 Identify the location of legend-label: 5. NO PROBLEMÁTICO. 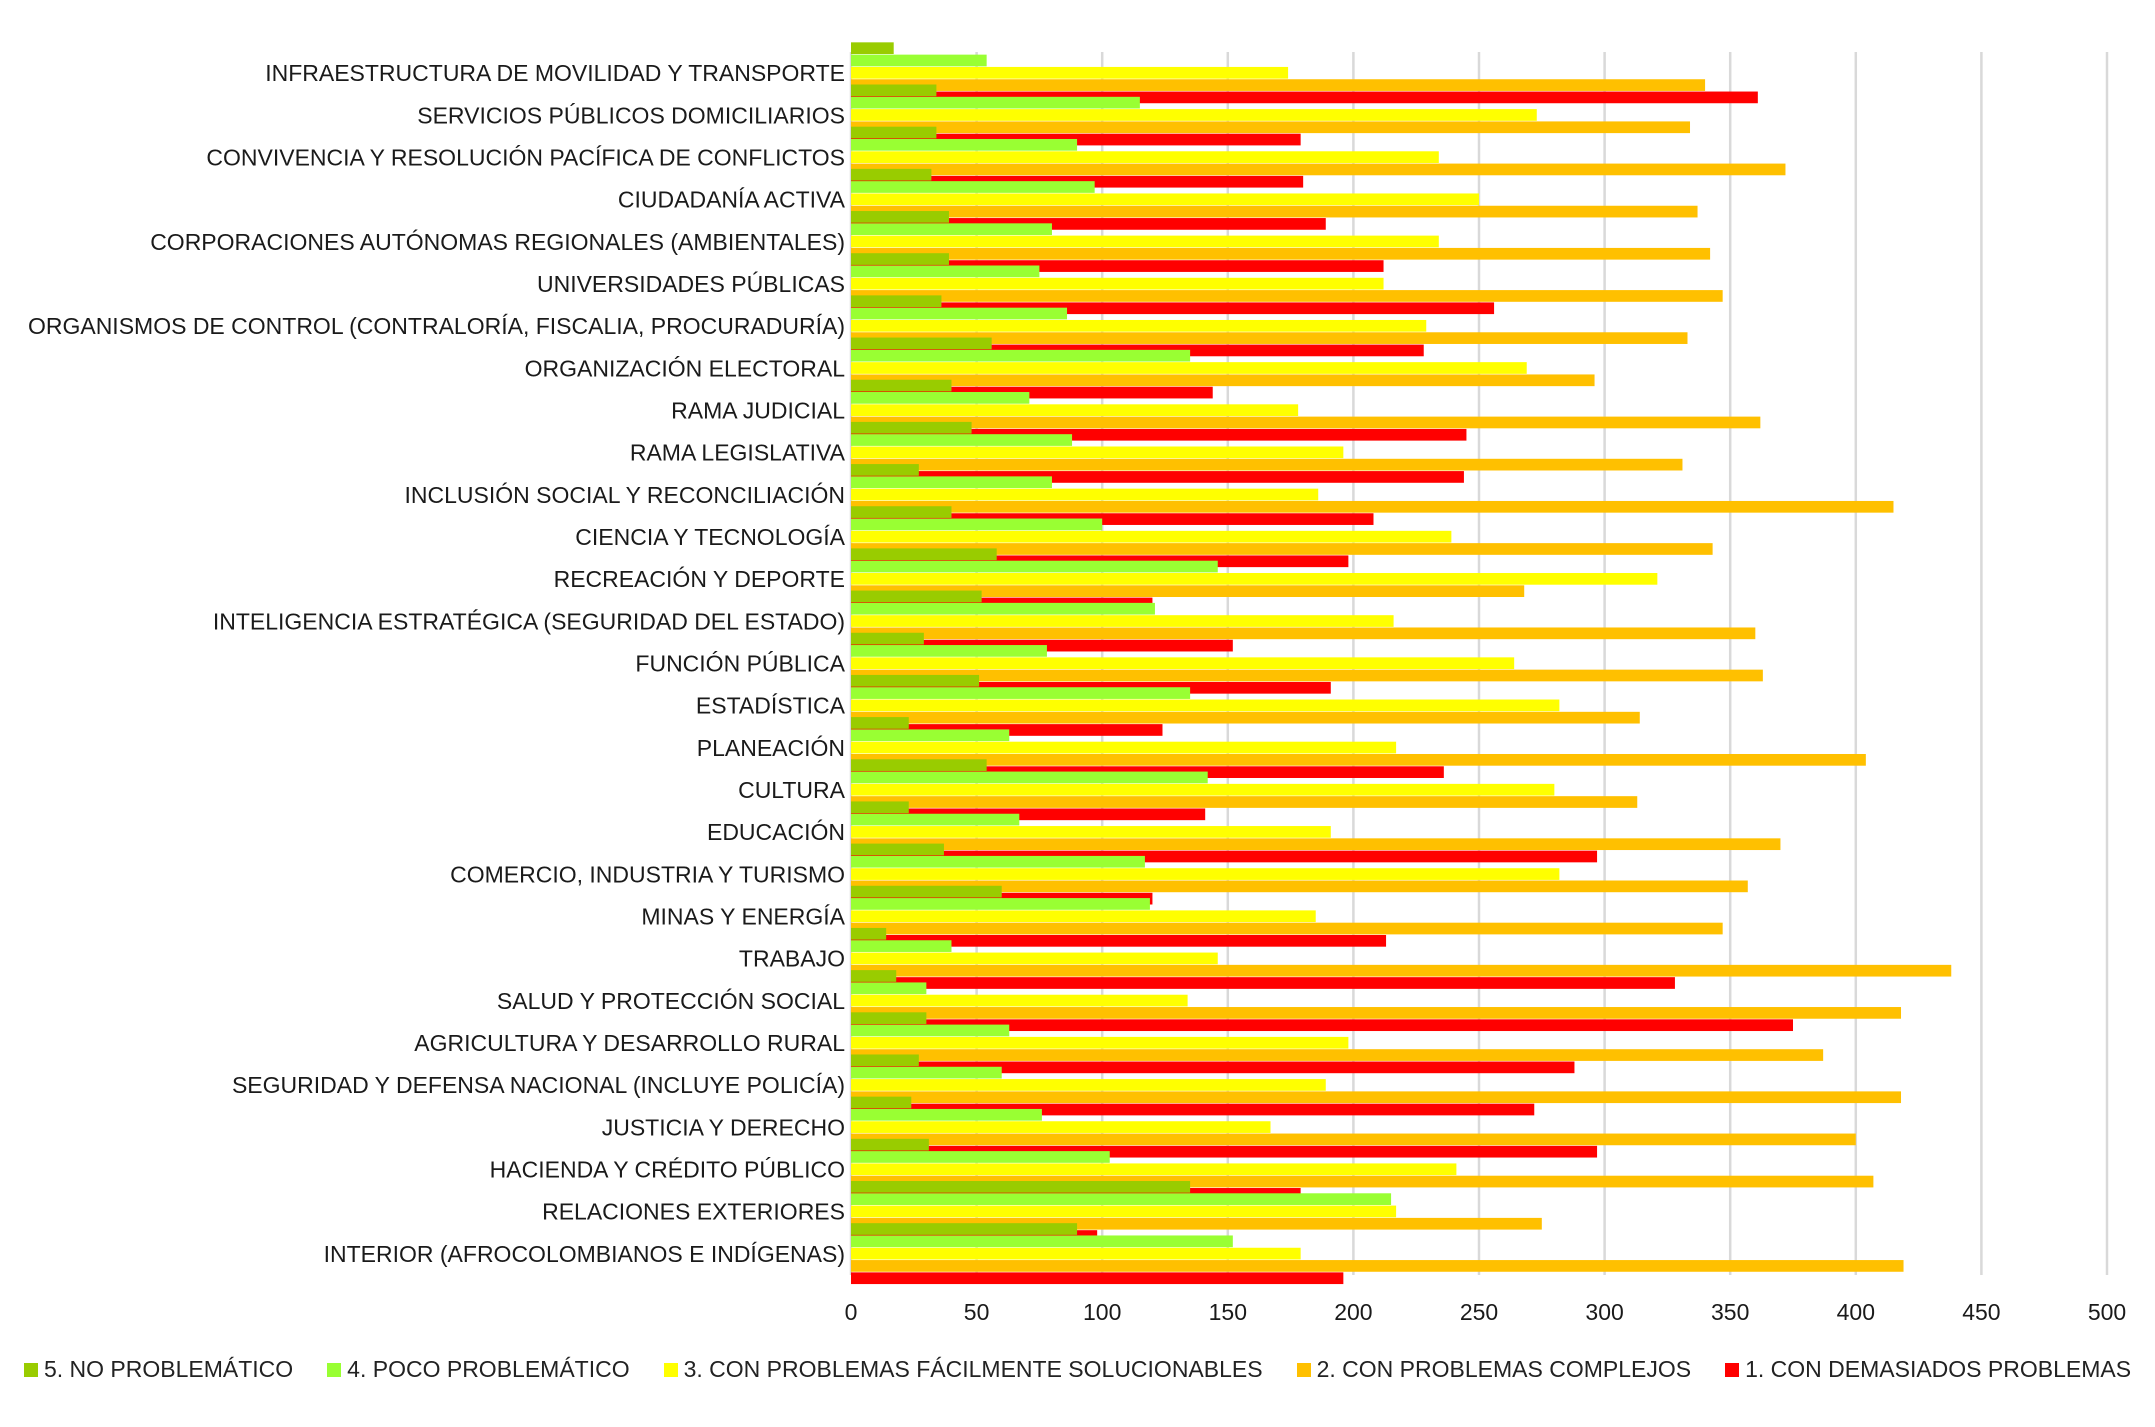
(168, 1369).